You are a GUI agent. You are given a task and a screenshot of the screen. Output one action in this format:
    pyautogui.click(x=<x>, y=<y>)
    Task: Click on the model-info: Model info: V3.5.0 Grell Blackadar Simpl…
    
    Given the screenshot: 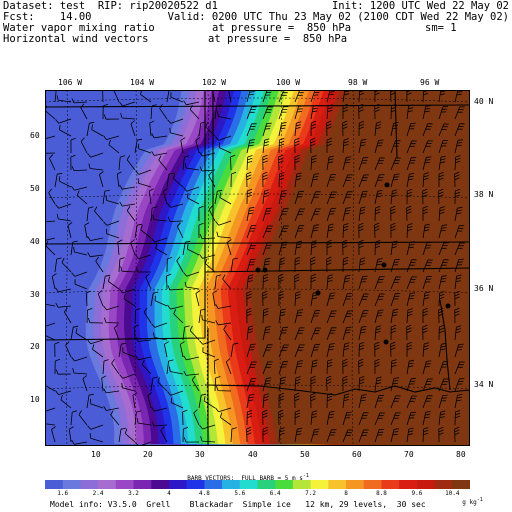 What is the action you would take?
    pyautogui.click(x=238, y=504)
    